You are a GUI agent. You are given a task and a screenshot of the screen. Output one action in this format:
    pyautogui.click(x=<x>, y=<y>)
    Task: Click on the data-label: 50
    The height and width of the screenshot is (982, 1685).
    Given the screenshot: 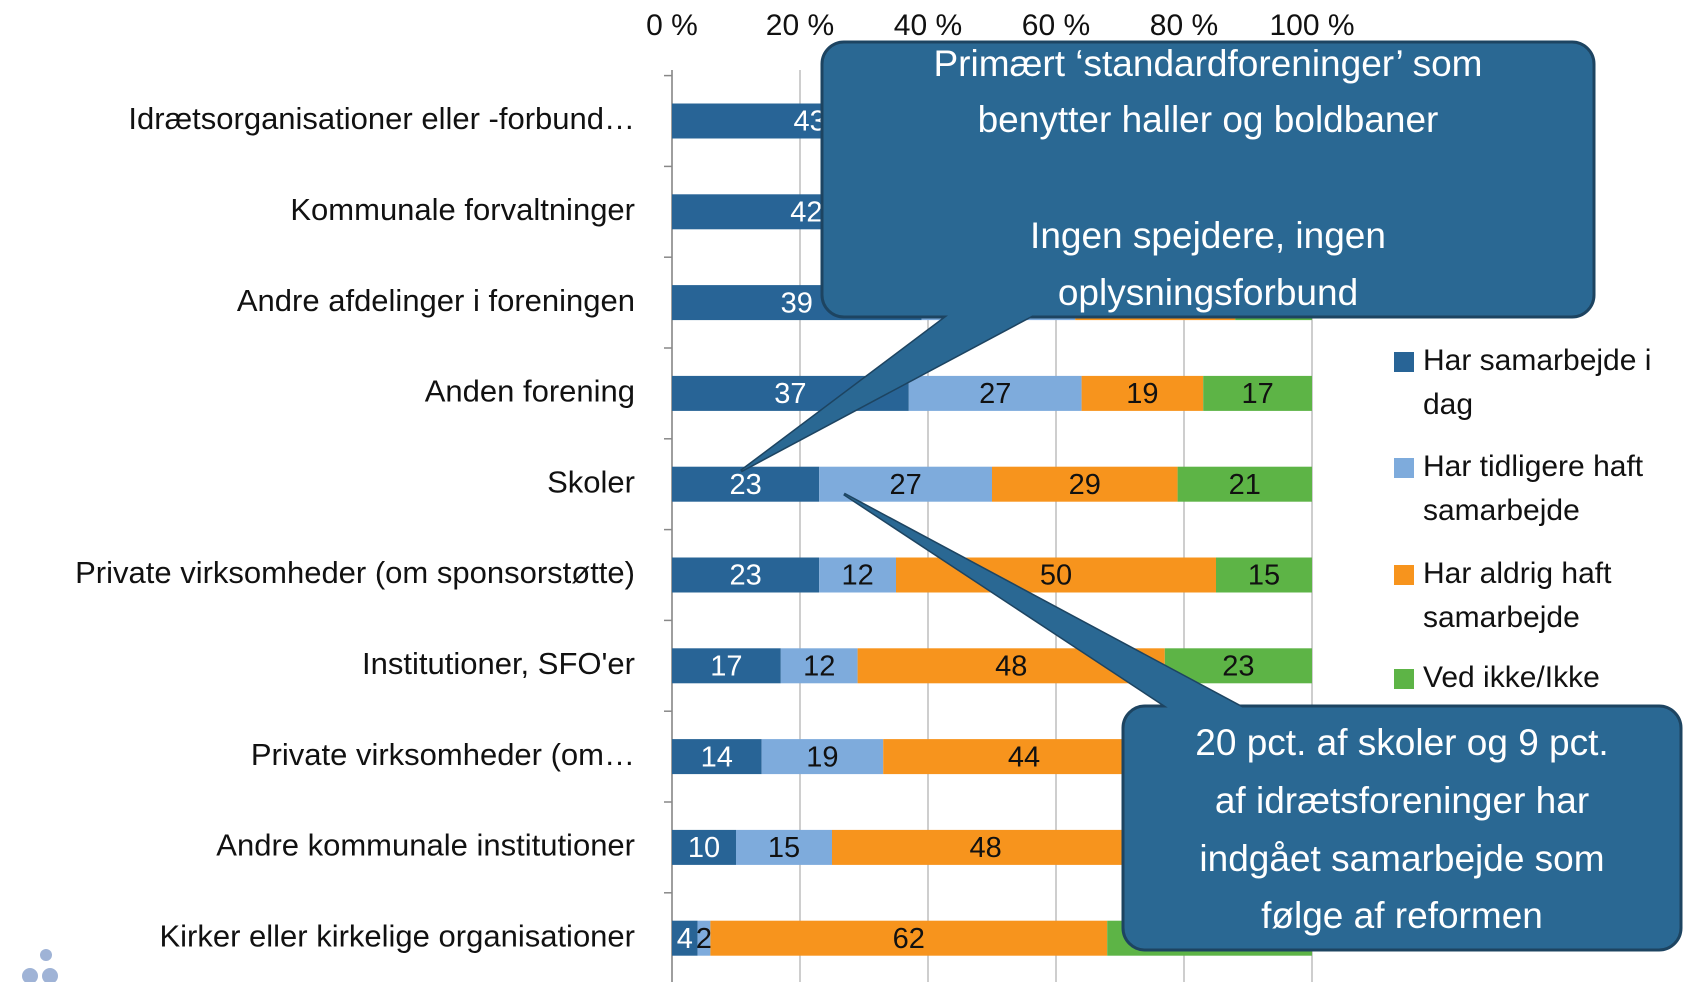 What is the action you would take?
    pyautogui.click(x=1056, y=576)
    